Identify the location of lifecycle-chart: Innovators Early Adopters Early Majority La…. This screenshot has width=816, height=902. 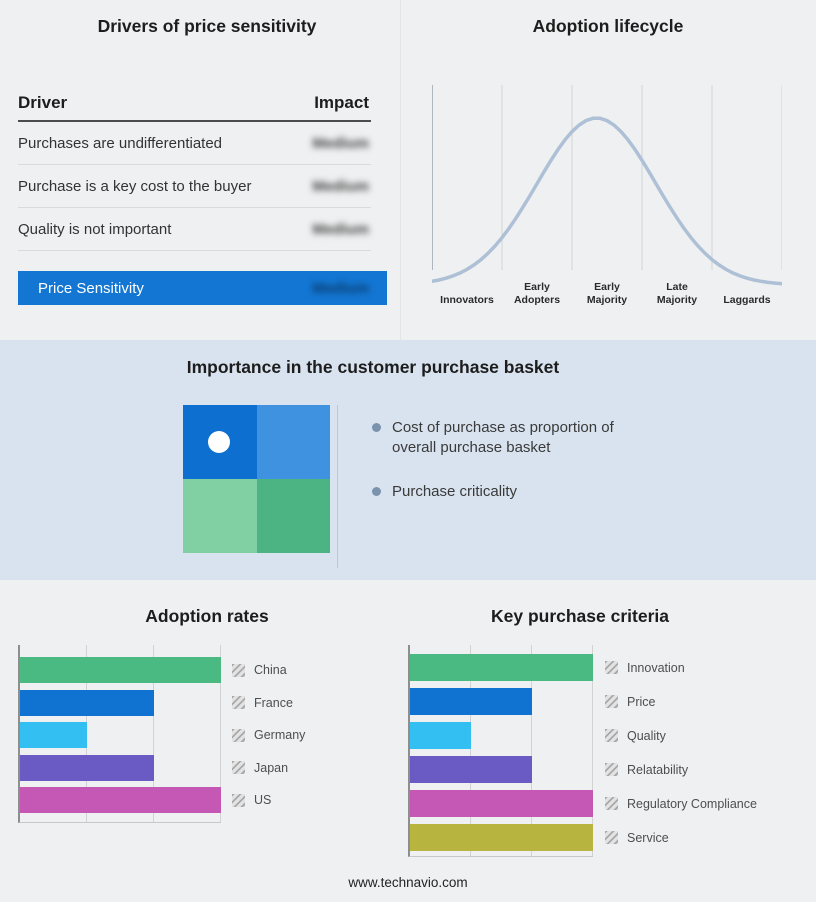
(607, 196).